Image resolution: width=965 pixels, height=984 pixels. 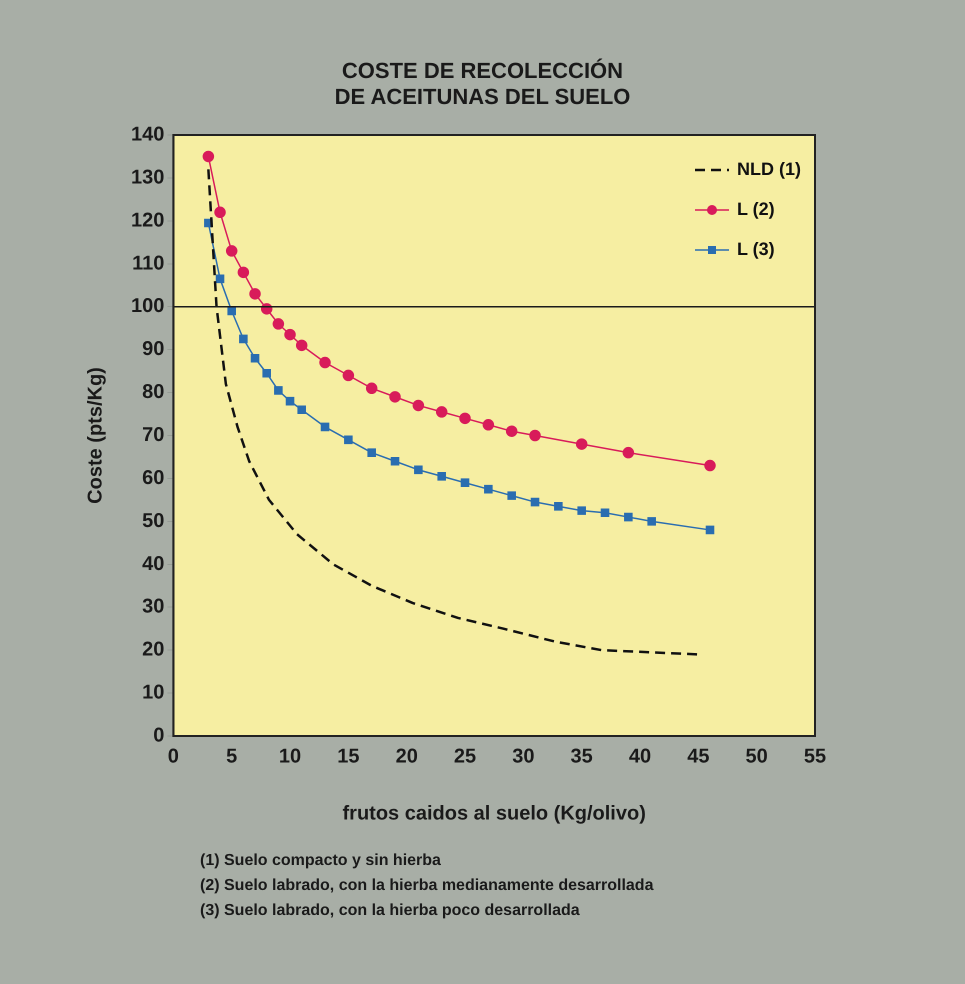 What do you see at coordinates (158, 735) in the screenshot?
I see `y-tick-label: 0` at bounding box center [158, 735].